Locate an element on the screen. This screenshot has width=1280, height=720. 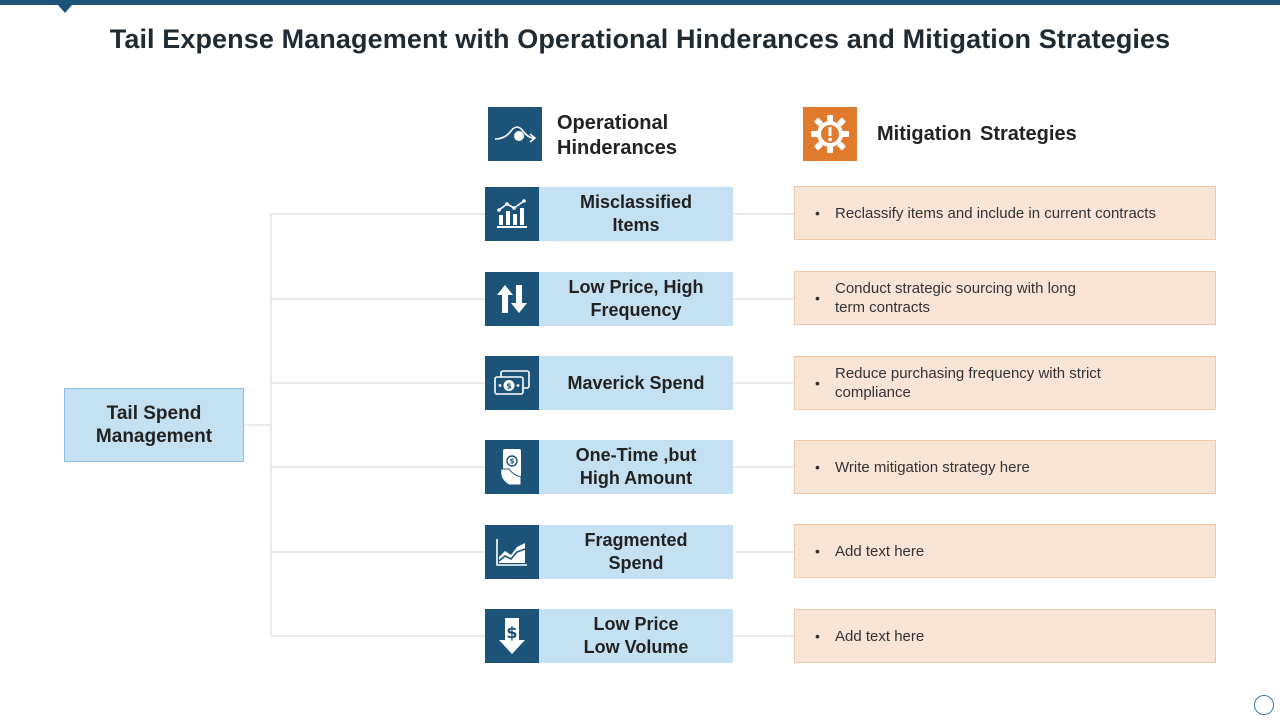
hinderance-label: Misclassified Items is located at coordinates (636, 213).